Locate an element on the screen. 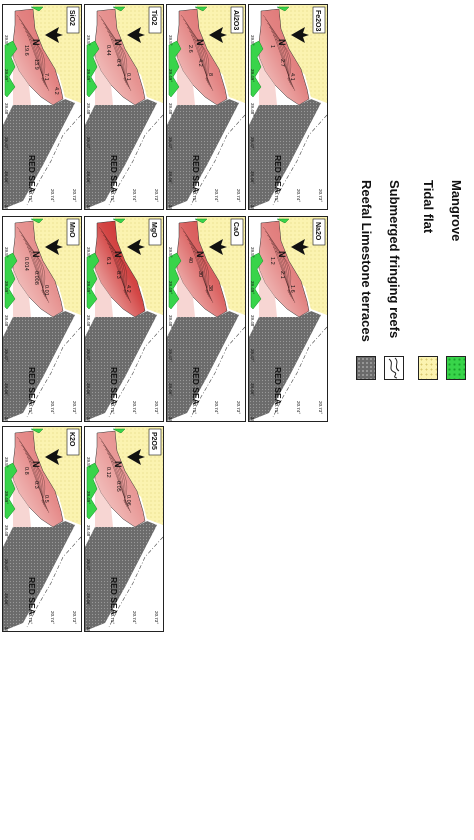 This screenshot has width=474, height=840. contour-value-label: 7.1 is located at coordinates (46, 77).